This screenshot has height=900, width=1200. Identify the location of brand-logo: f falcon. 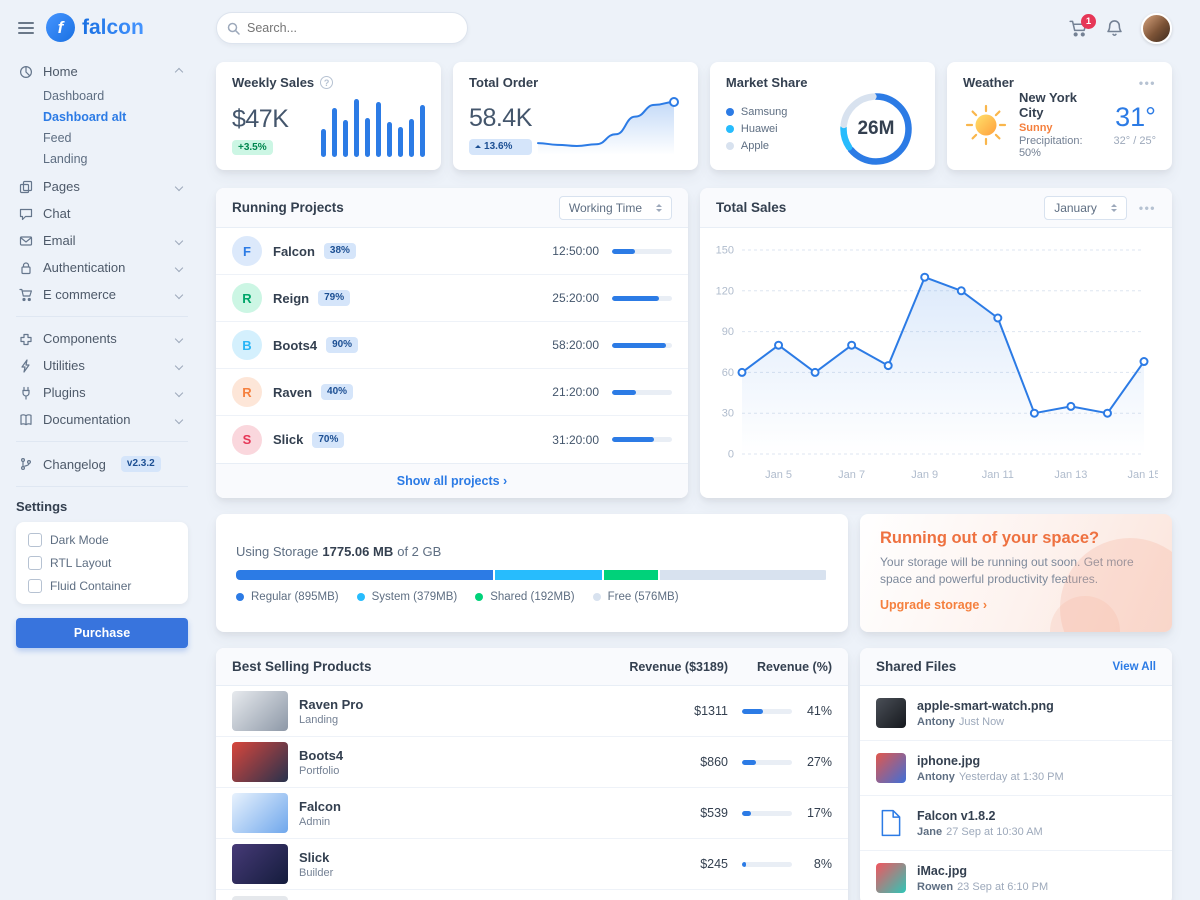
(95, 27).